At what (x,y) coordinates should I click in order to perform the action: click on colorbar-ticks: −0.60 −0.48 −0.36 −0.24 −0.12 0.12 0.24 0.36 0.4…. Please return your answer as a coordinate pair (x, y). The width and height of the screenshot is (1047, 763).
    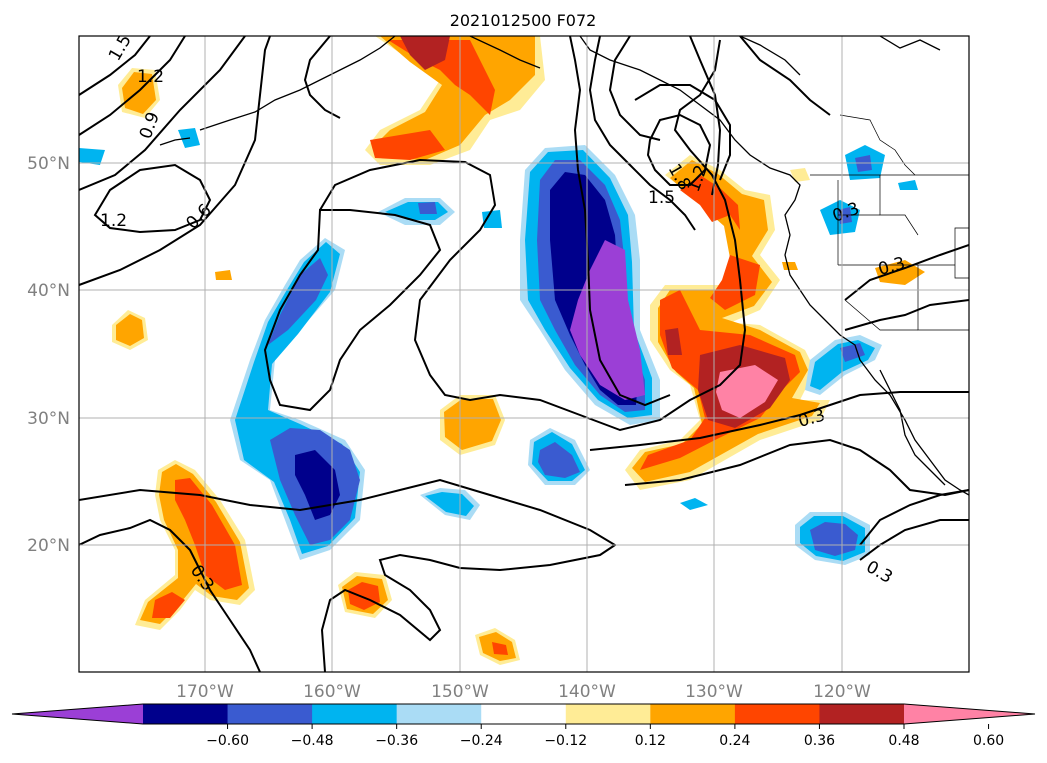
    Looking at the image, I should click on (605, 736).